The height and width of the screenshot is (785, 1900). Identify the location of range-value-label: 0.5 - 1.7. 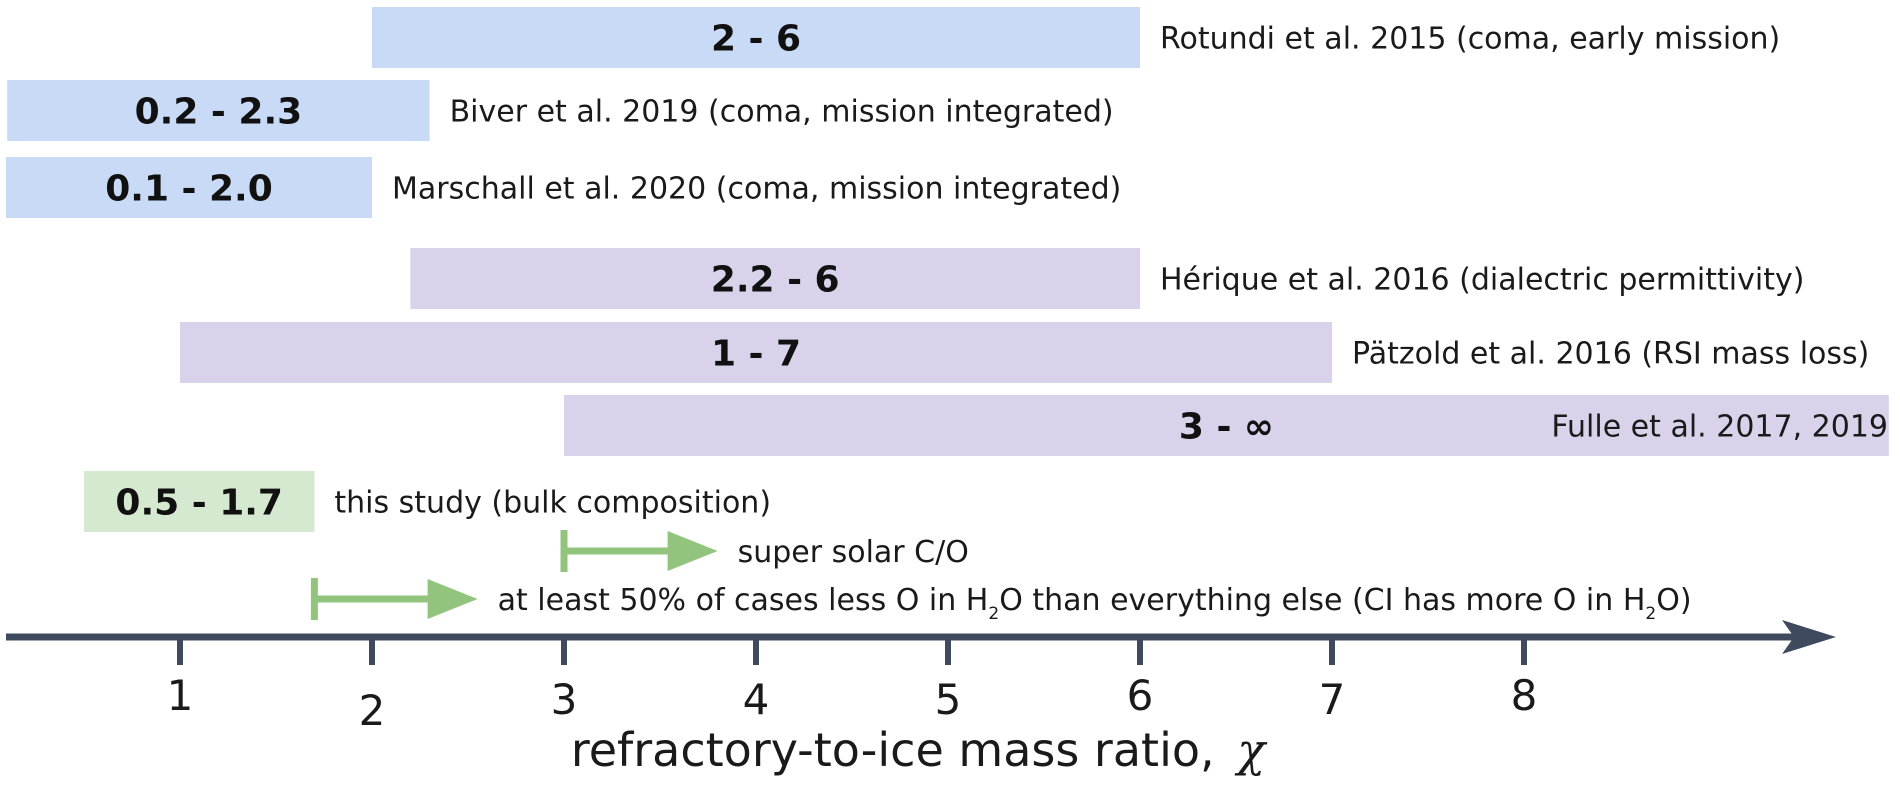
(199, 503).